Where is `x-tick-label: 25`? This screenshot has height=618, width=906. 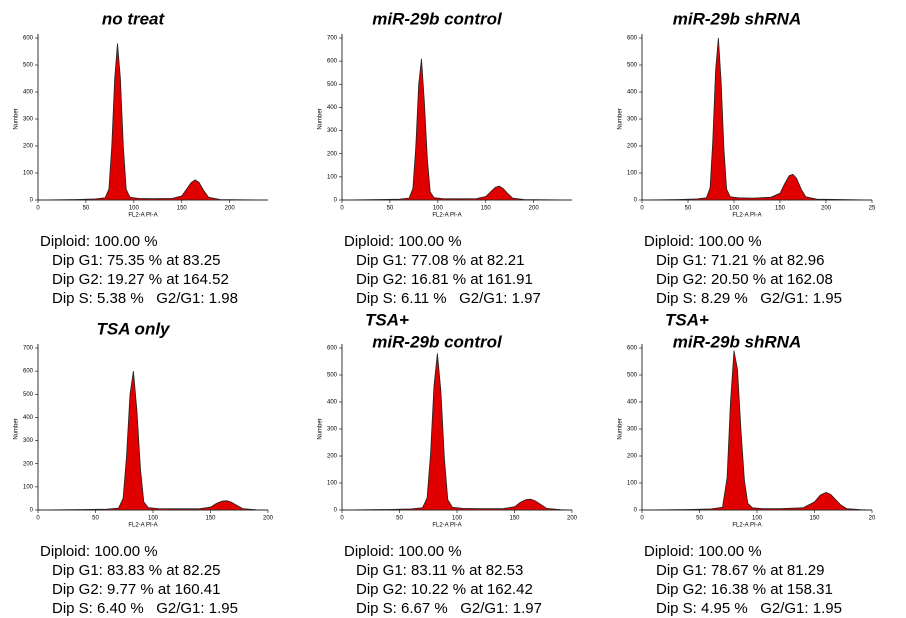
x-tick-label: 25 is located at coordinates (872, 209).